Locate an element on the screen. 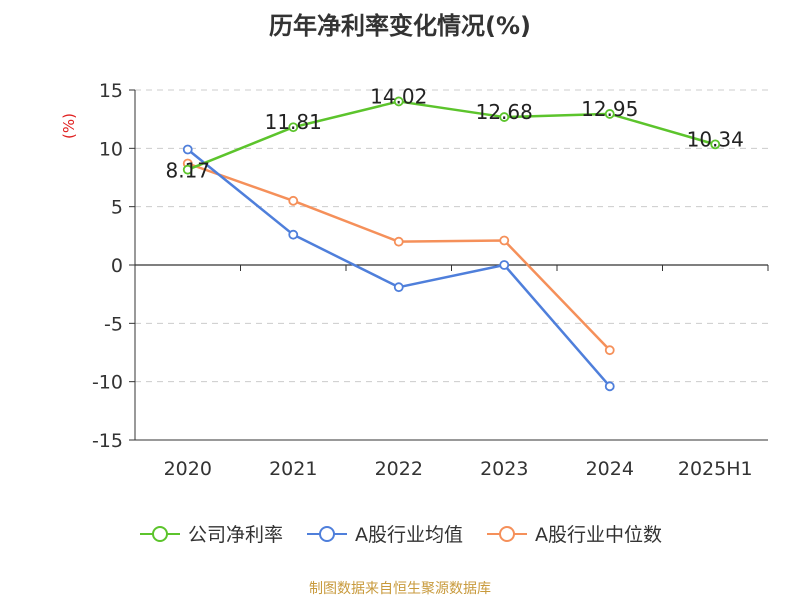  data-label: 10.34 is located at coordinates (715, 139).